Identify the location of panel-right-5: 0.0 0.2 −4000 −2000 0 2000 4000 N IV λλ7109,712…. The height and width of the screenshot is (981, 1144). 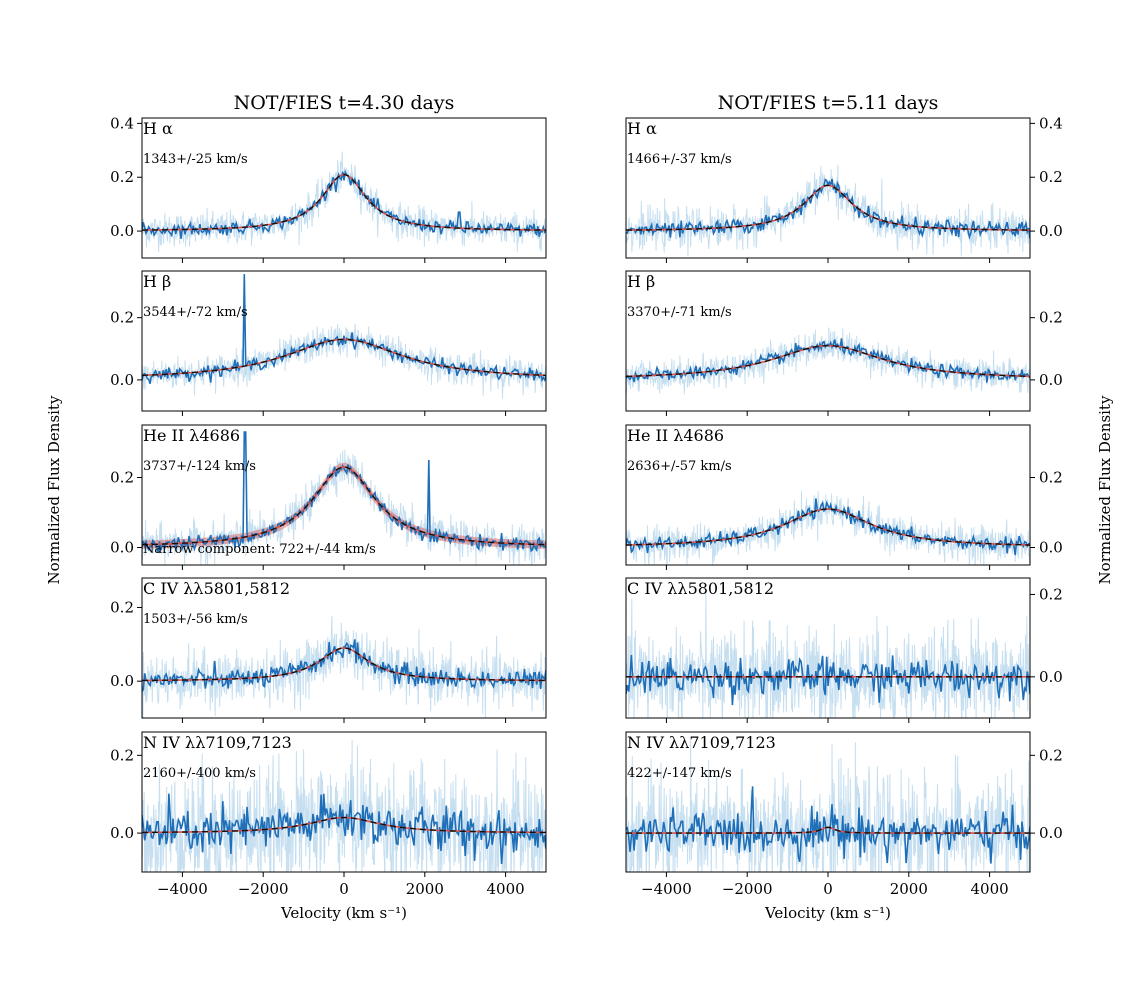
(844, 814).